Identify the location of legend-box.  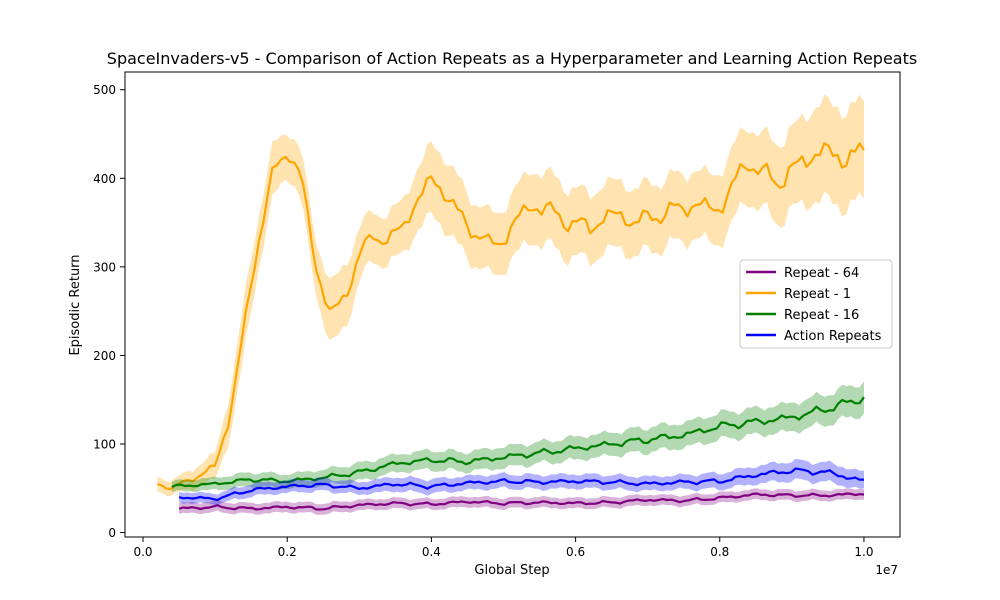
(816, 304).